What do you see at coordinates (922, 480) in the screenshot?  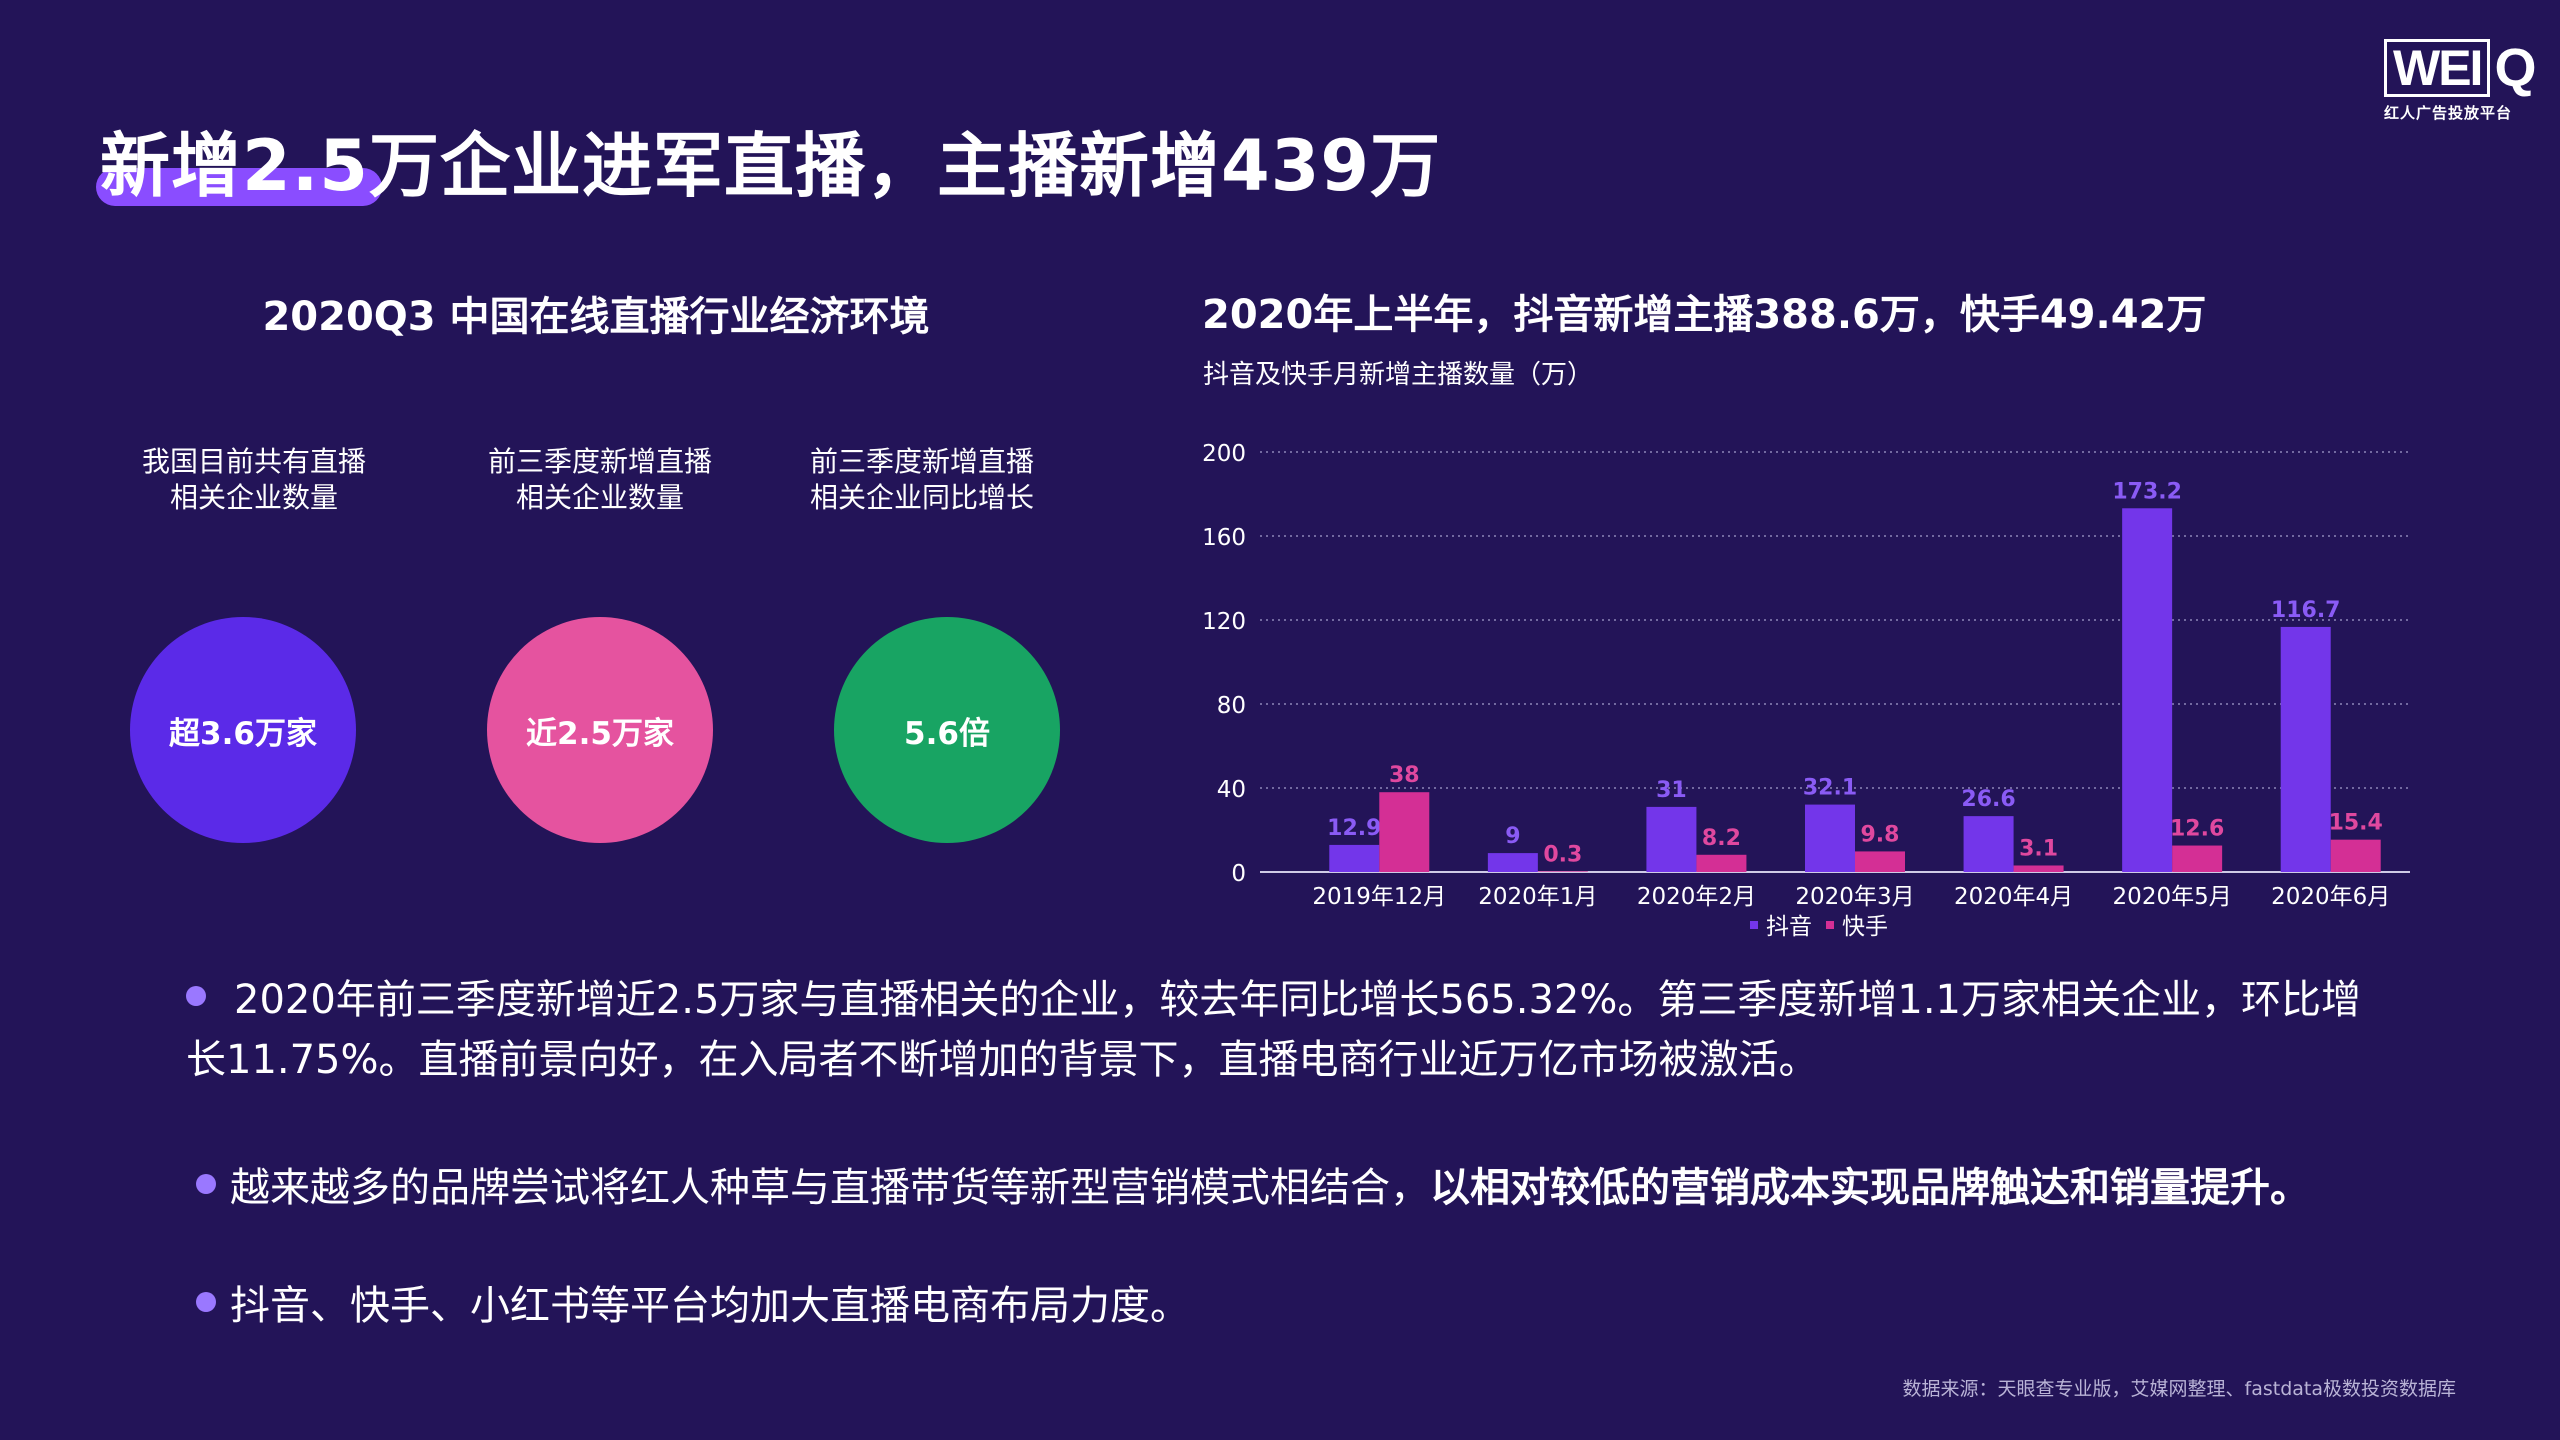 I see `stat-label-growth: 前三季度新增直播 相关企业同比增长` at bounding box center [922, 480].